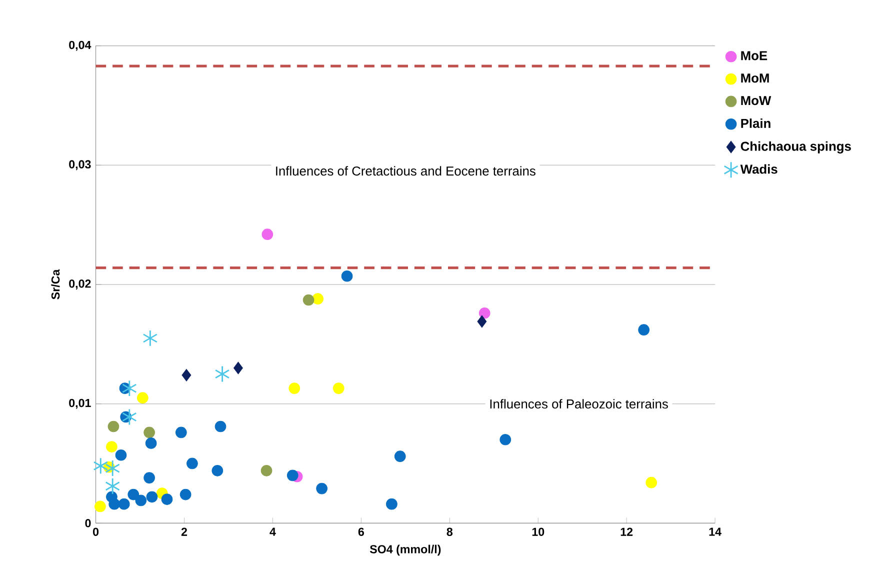 Image resolution: width=886 pixels, height=575 pixels. I want to click on x-tick-label: 12, so click(626, 532).